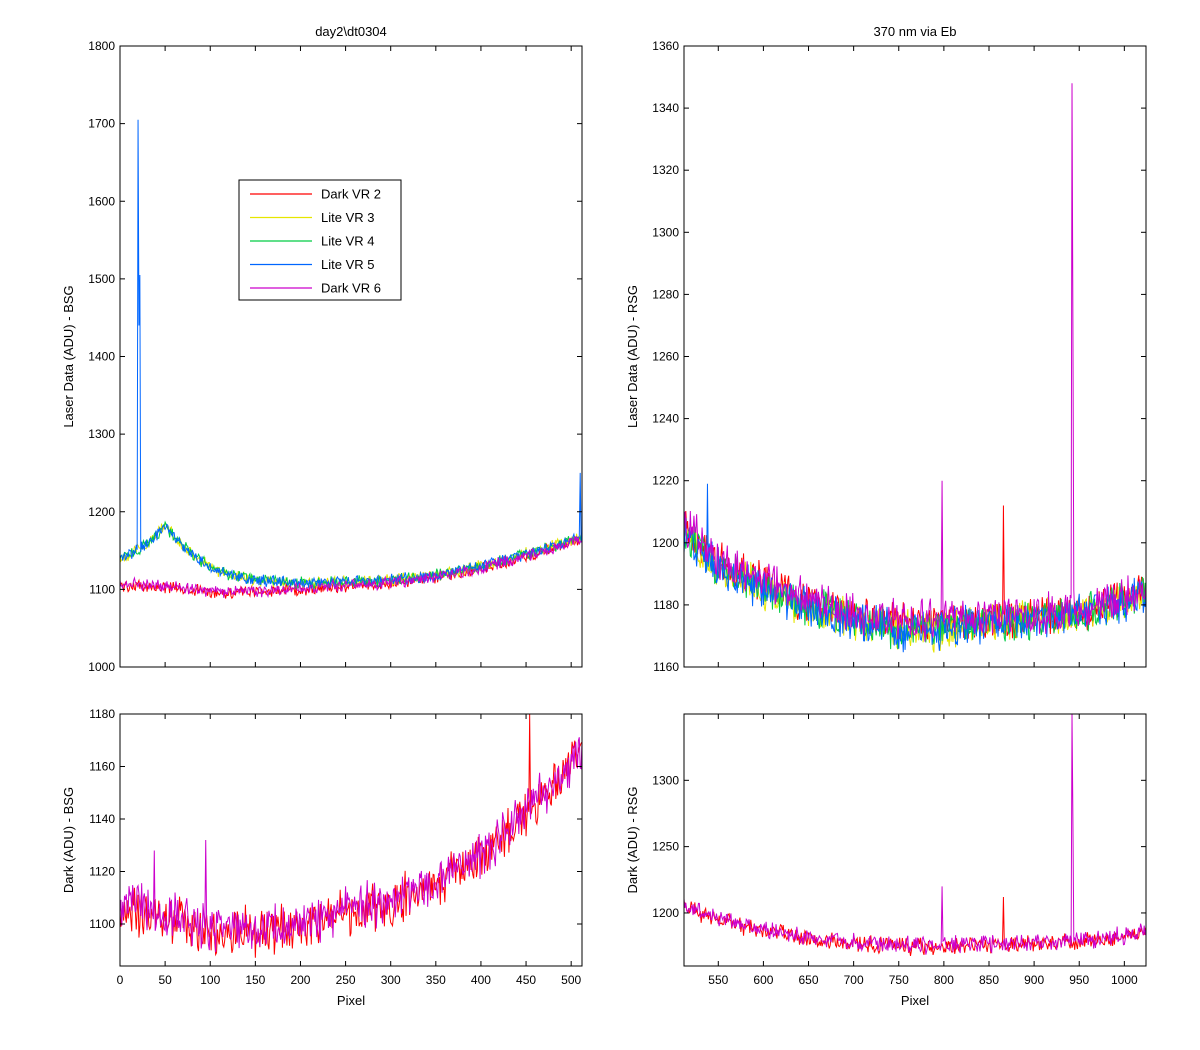 Image resolution: width=1200 pixels, height=1050 pixels. I want to click on x-tick-label: 450, so click(526, 980).